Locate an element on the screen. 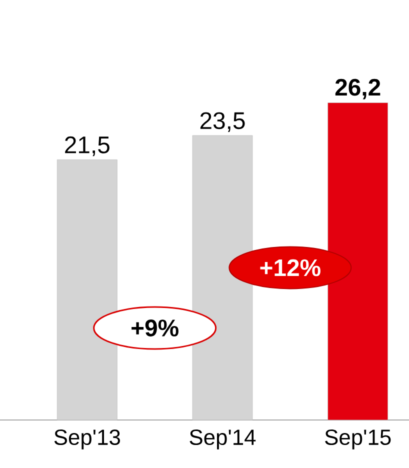 The image size is (409, 468). data-label: 26,2 is located at coordinates (357, 89).